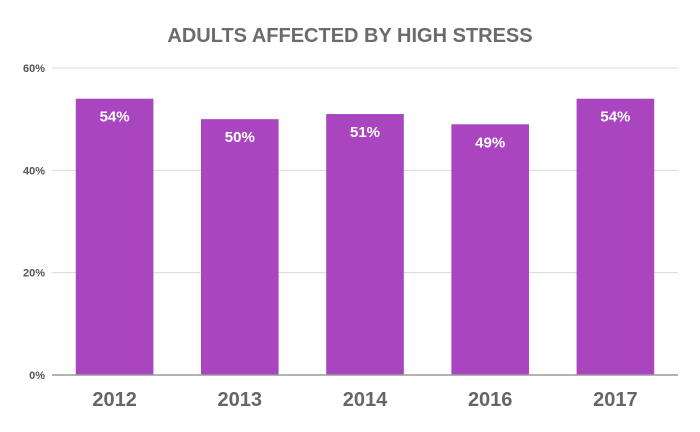  Describe the element at coordinates (490, 250) in the screenshot. I see `bar-2016` at that location.